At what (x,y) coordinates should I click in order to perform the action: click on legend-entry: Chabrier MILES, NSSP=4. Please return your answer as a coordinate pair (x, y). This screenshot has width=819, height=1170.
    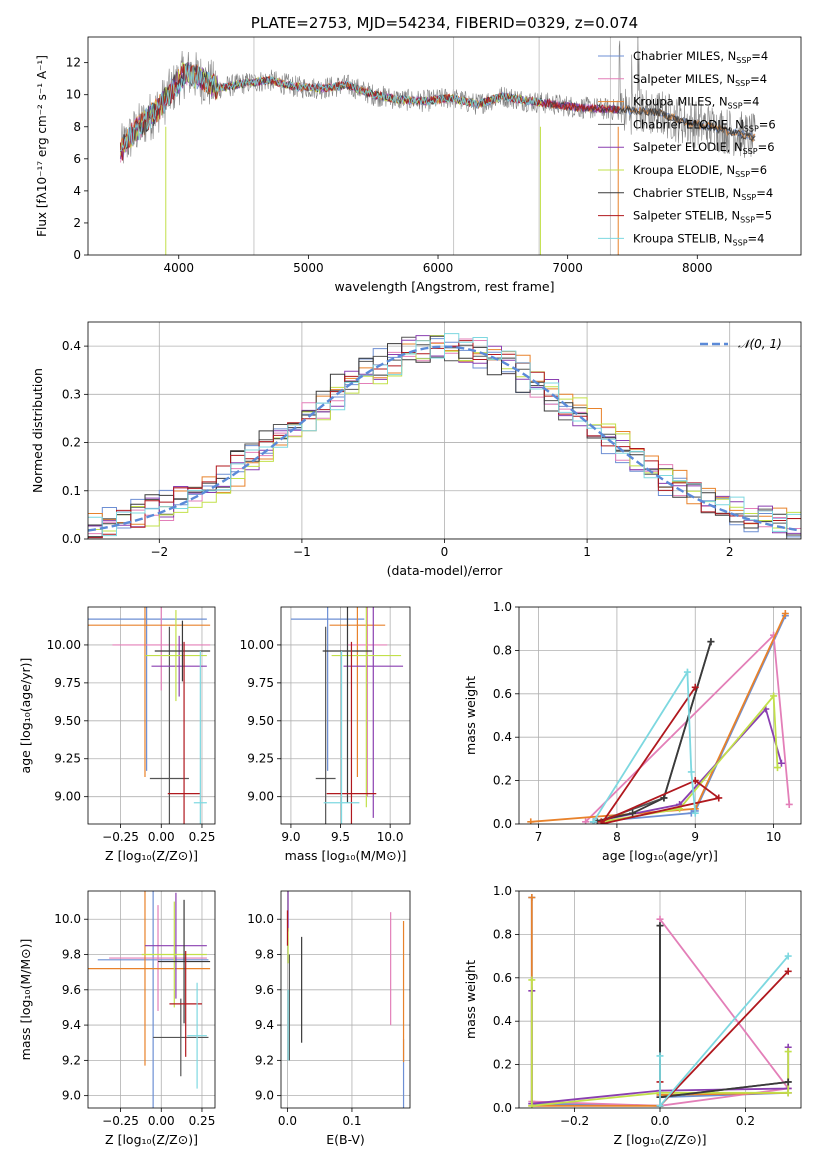
    Looking at the image, I should click on (700, 57).